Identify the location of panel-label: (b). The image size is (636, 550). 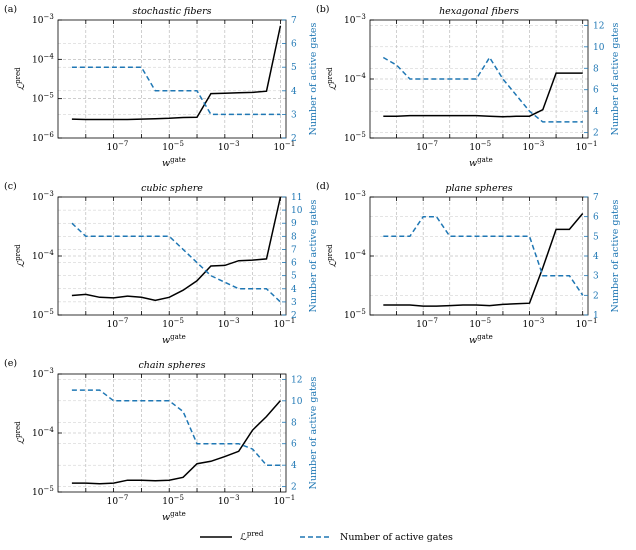
(323, 9).